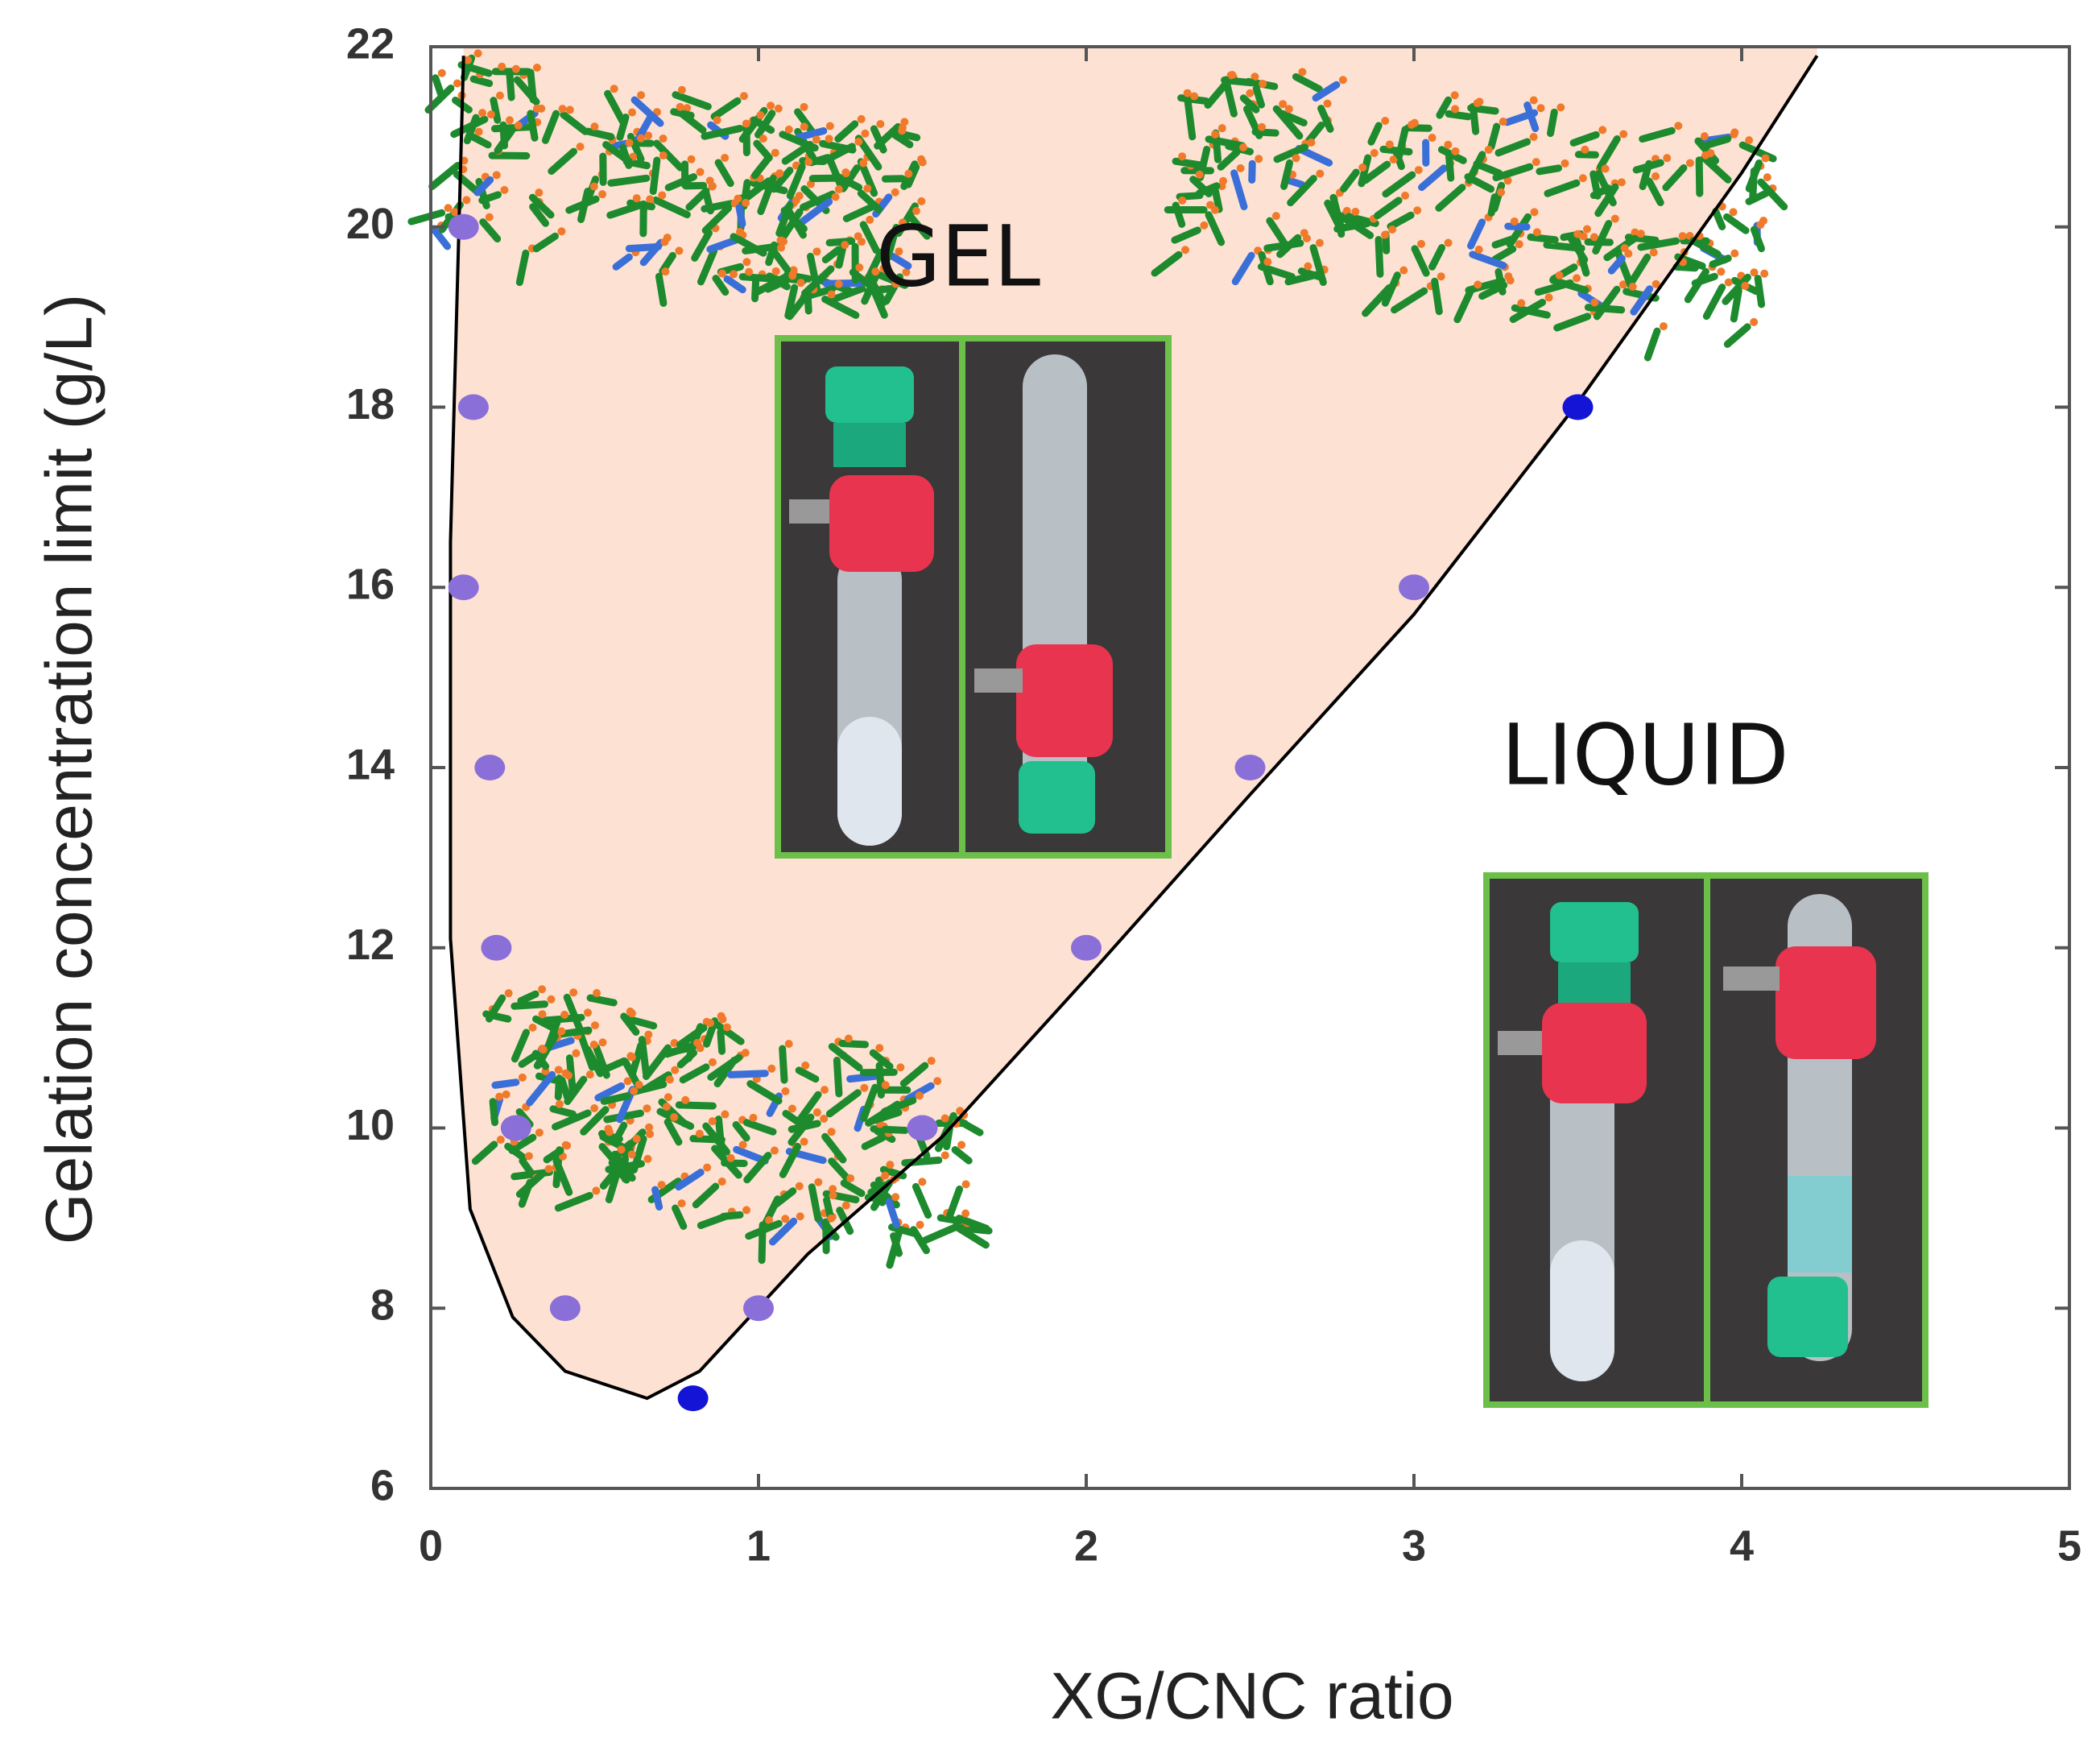  Describe the element at coordinates (758, 1545) in the screenshot. I see `x-tick-label: 1` at that location.